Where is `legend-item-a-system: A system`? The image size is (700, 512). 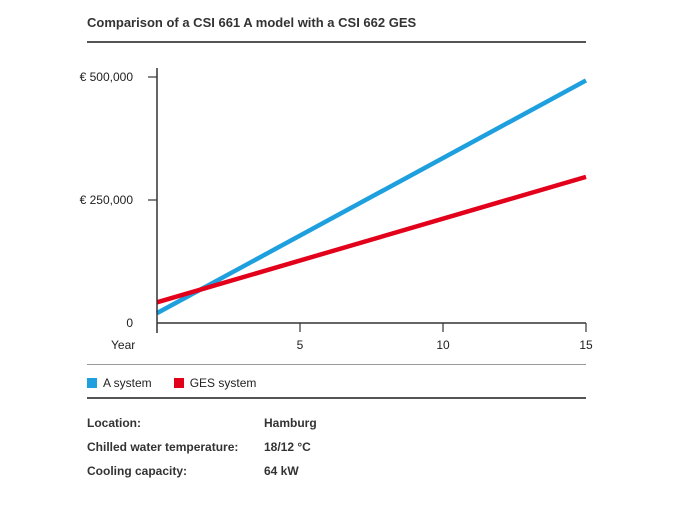
legend-item-a-system: A system is located at coordinates (119, 383).